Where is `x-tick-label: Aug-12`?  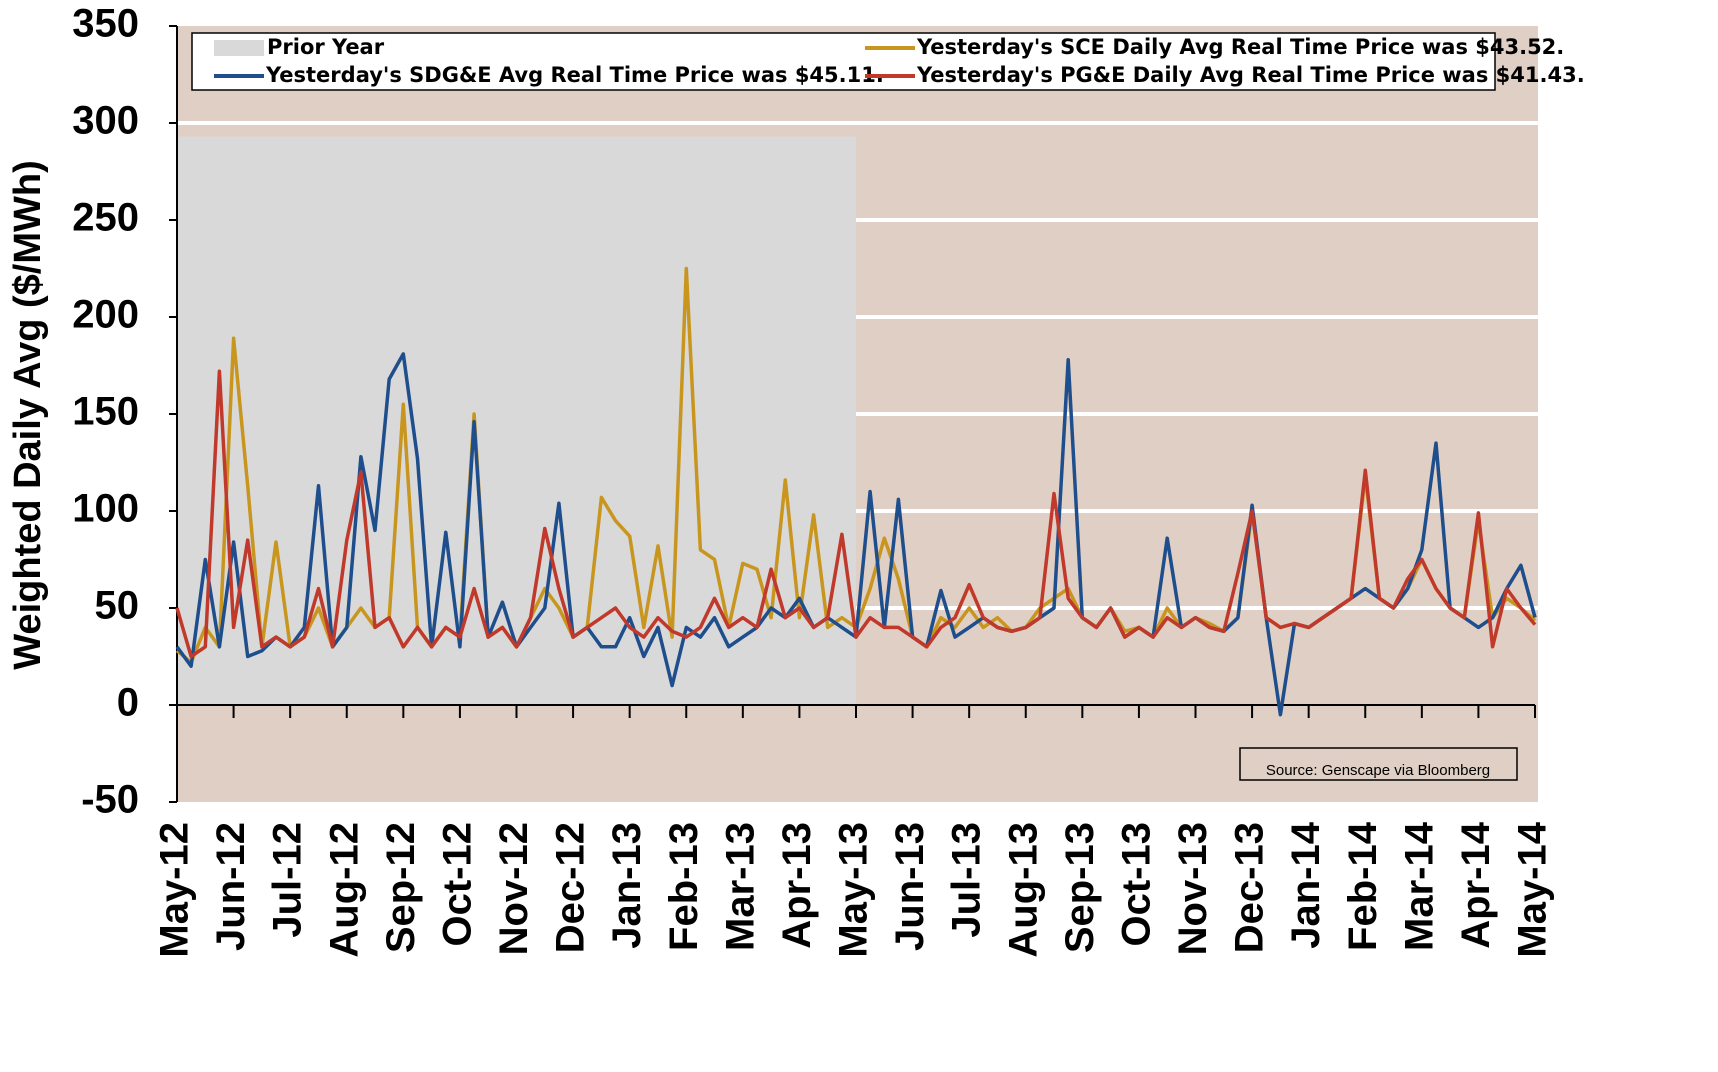
x-tick-label: Aug-12 is located at coordinates (344, 890).